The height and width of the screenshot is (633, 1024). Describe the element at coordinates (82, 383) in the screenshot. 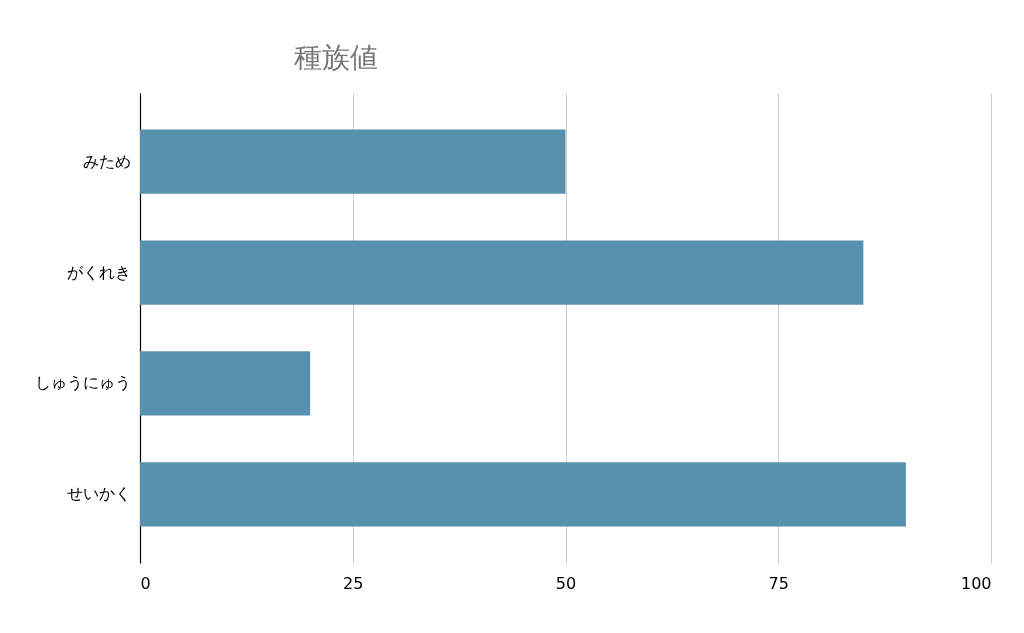

I see `y-tick-label: しゅうにゅう` at that location.